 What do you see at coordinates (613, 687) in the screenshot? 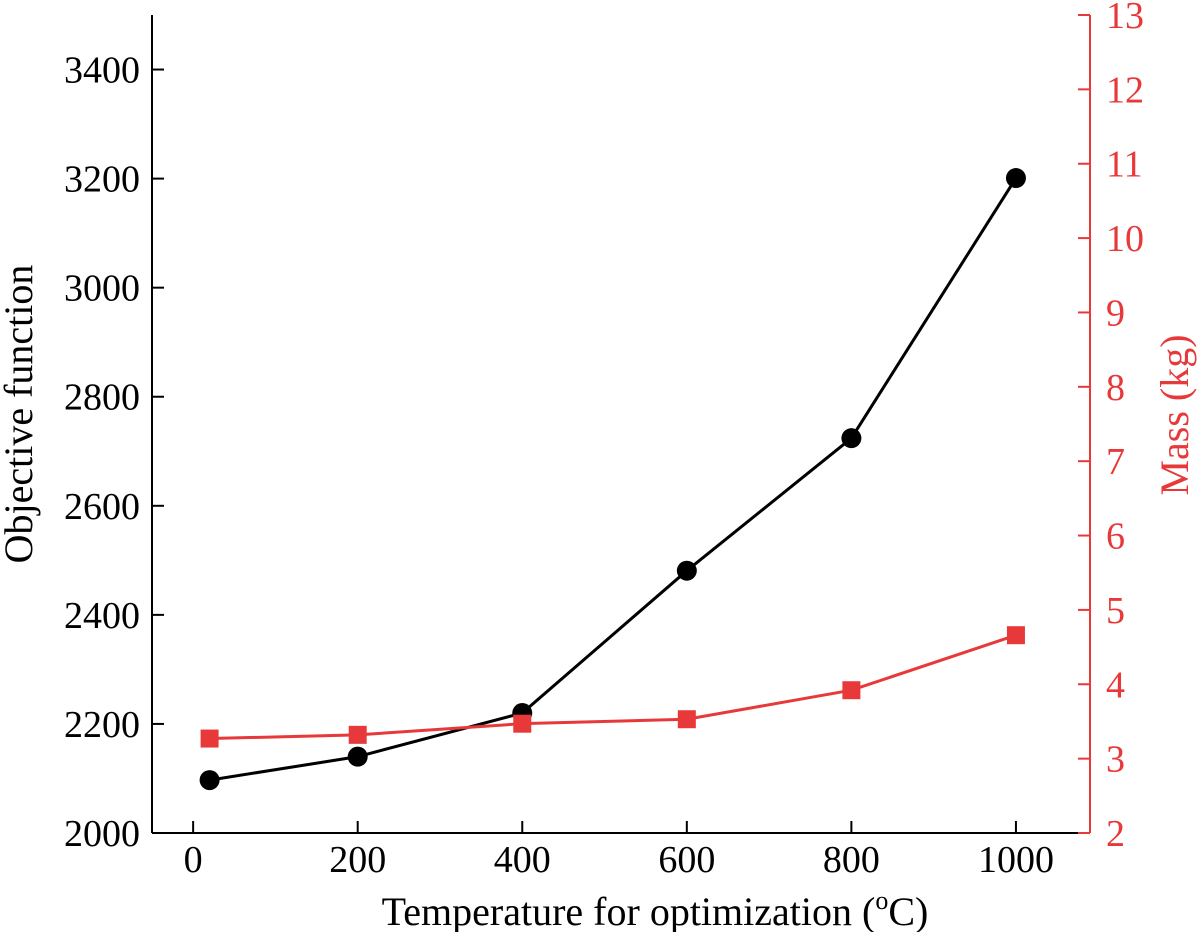
I see `mass-series-line` at bounding box center [613, 687].